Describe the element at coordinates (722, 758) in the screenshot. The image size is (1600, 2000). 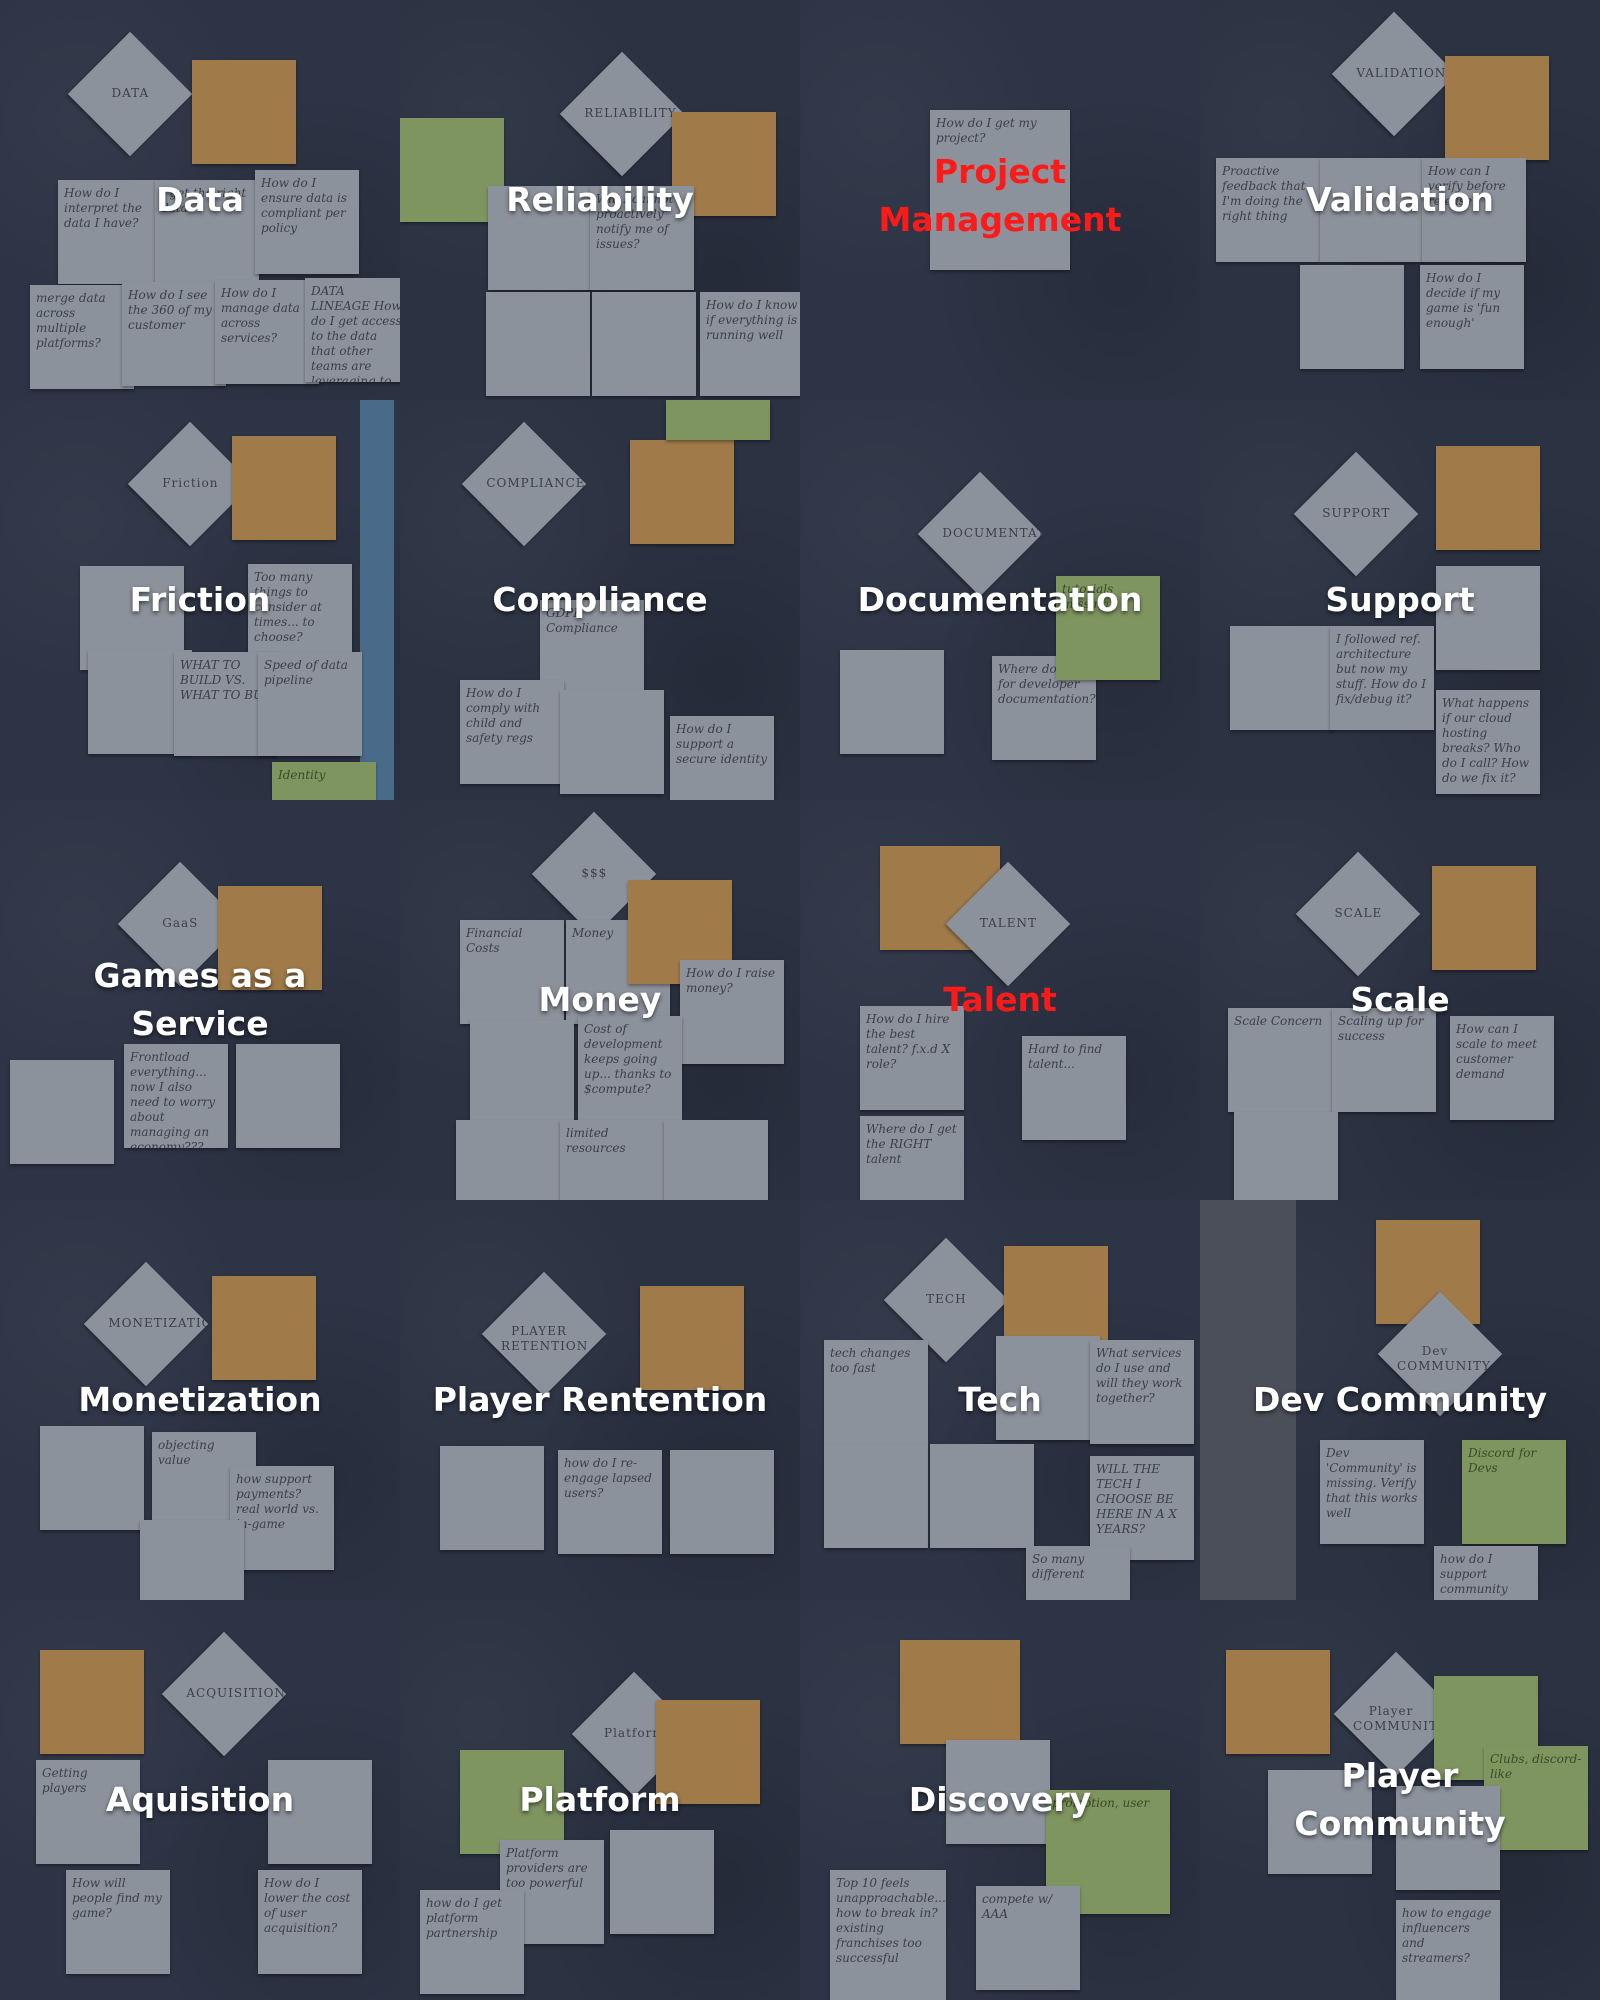
I see `note: How do I support a secure identity` at that location.